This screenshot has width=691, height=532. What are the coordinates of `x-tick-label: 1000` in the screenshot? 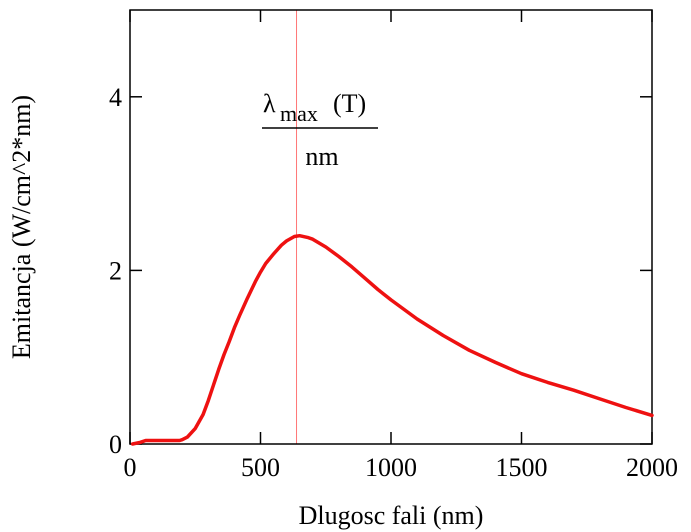 It's located at (391, 467).